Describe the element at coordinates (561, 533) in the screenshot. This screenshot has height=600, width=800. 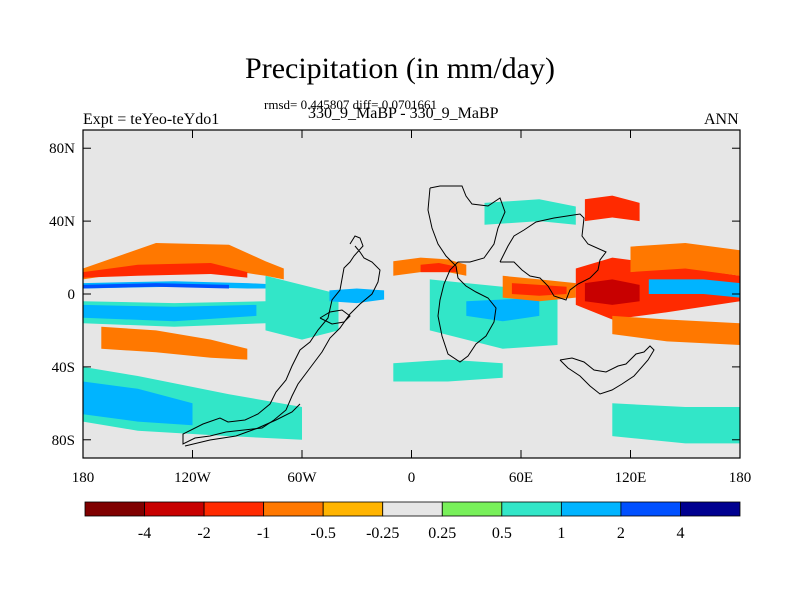
I see `colorbar-label: 1` at that location.